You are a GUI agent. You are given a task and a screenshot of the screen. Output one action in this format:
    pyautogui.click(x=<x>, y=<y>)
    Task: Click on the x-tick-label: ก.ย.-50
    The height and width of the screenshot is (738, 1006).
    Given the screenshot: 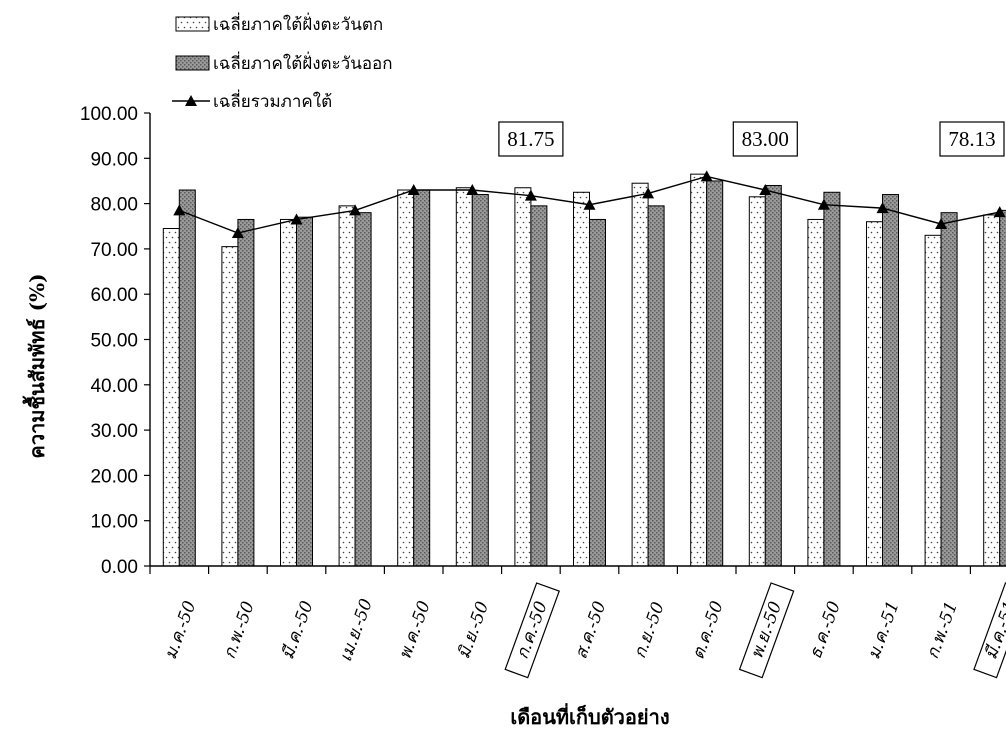 What is the action you would take?
    pyautogui.click(x=649, y=630)
    